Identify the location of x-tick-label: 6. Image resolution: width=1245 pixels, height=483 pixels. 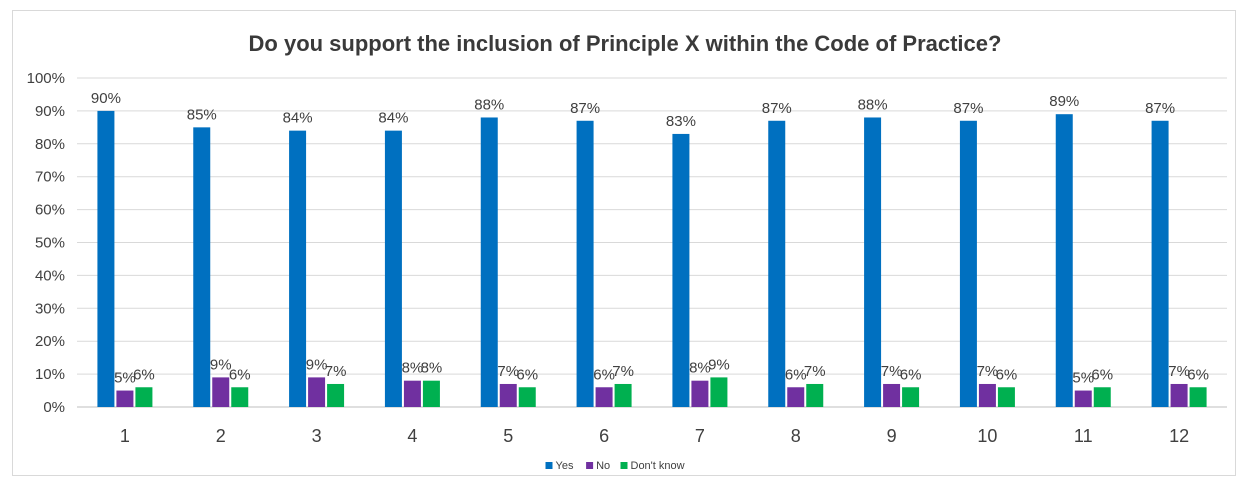
(604, 436).